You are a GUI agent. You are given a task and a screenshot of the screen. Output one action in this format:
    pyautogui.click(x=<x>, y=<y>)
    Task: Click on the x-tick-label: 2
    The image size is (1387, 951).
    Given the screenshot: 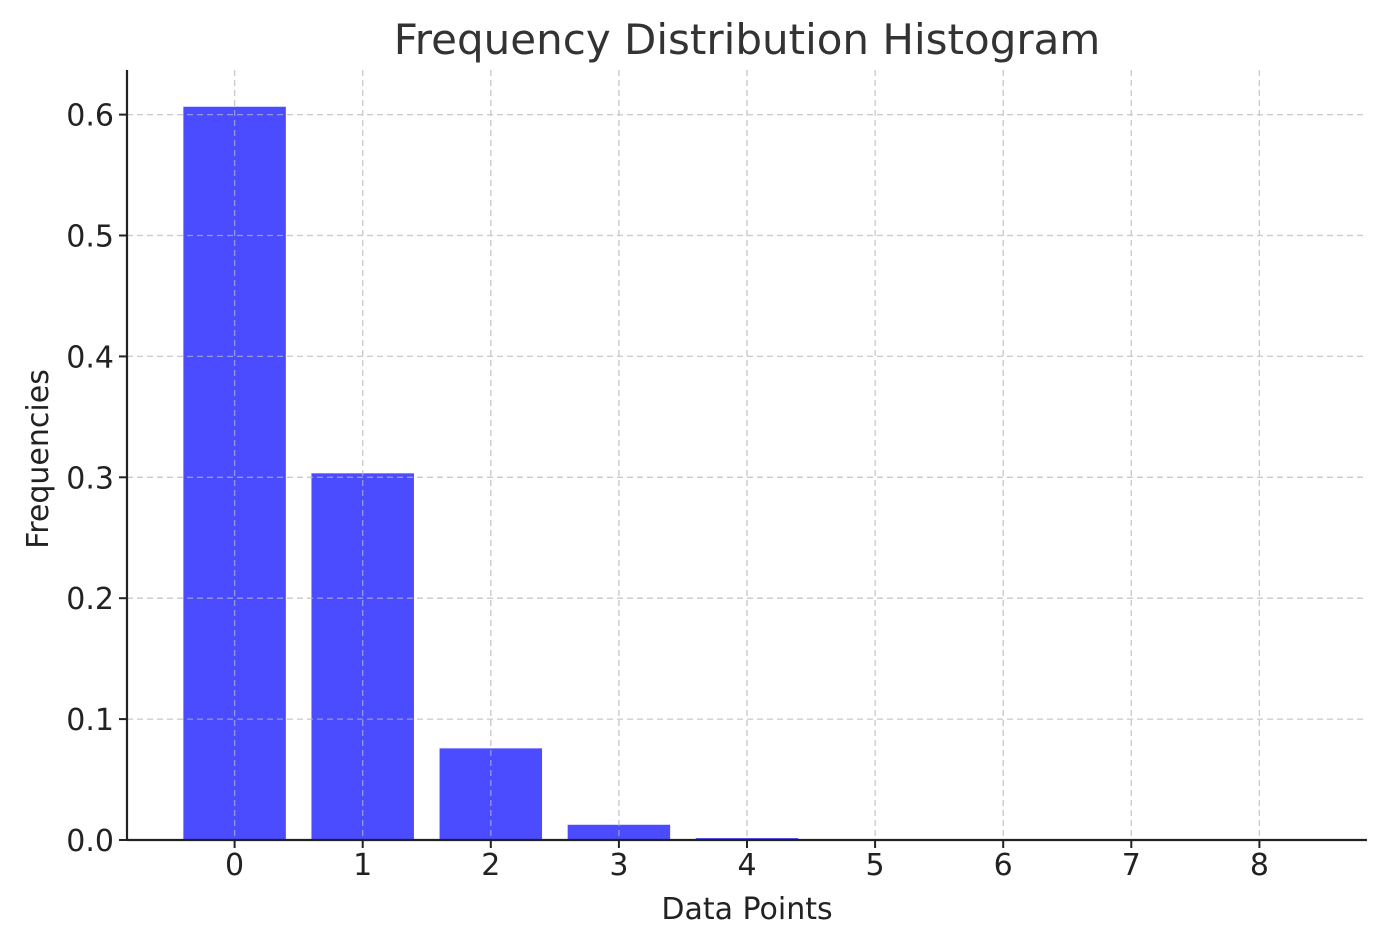 What is the action you would take?
    pyautogui.click(x=490, y=865)
    